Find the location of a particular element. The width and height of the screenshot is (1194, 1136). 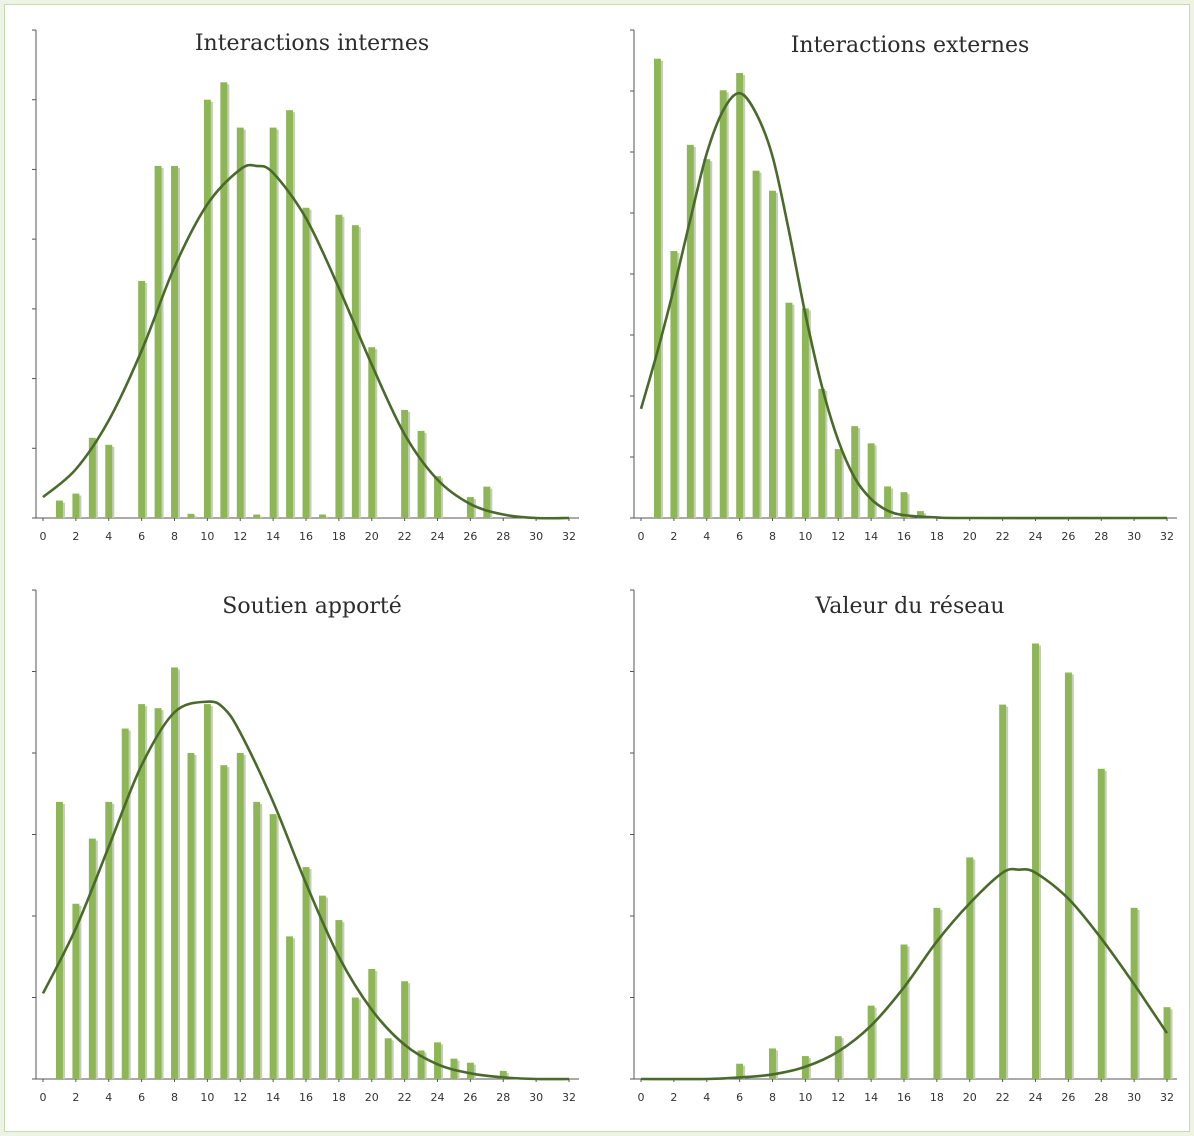

x-tick-label: 2 is located at coordinates (75, 1097).